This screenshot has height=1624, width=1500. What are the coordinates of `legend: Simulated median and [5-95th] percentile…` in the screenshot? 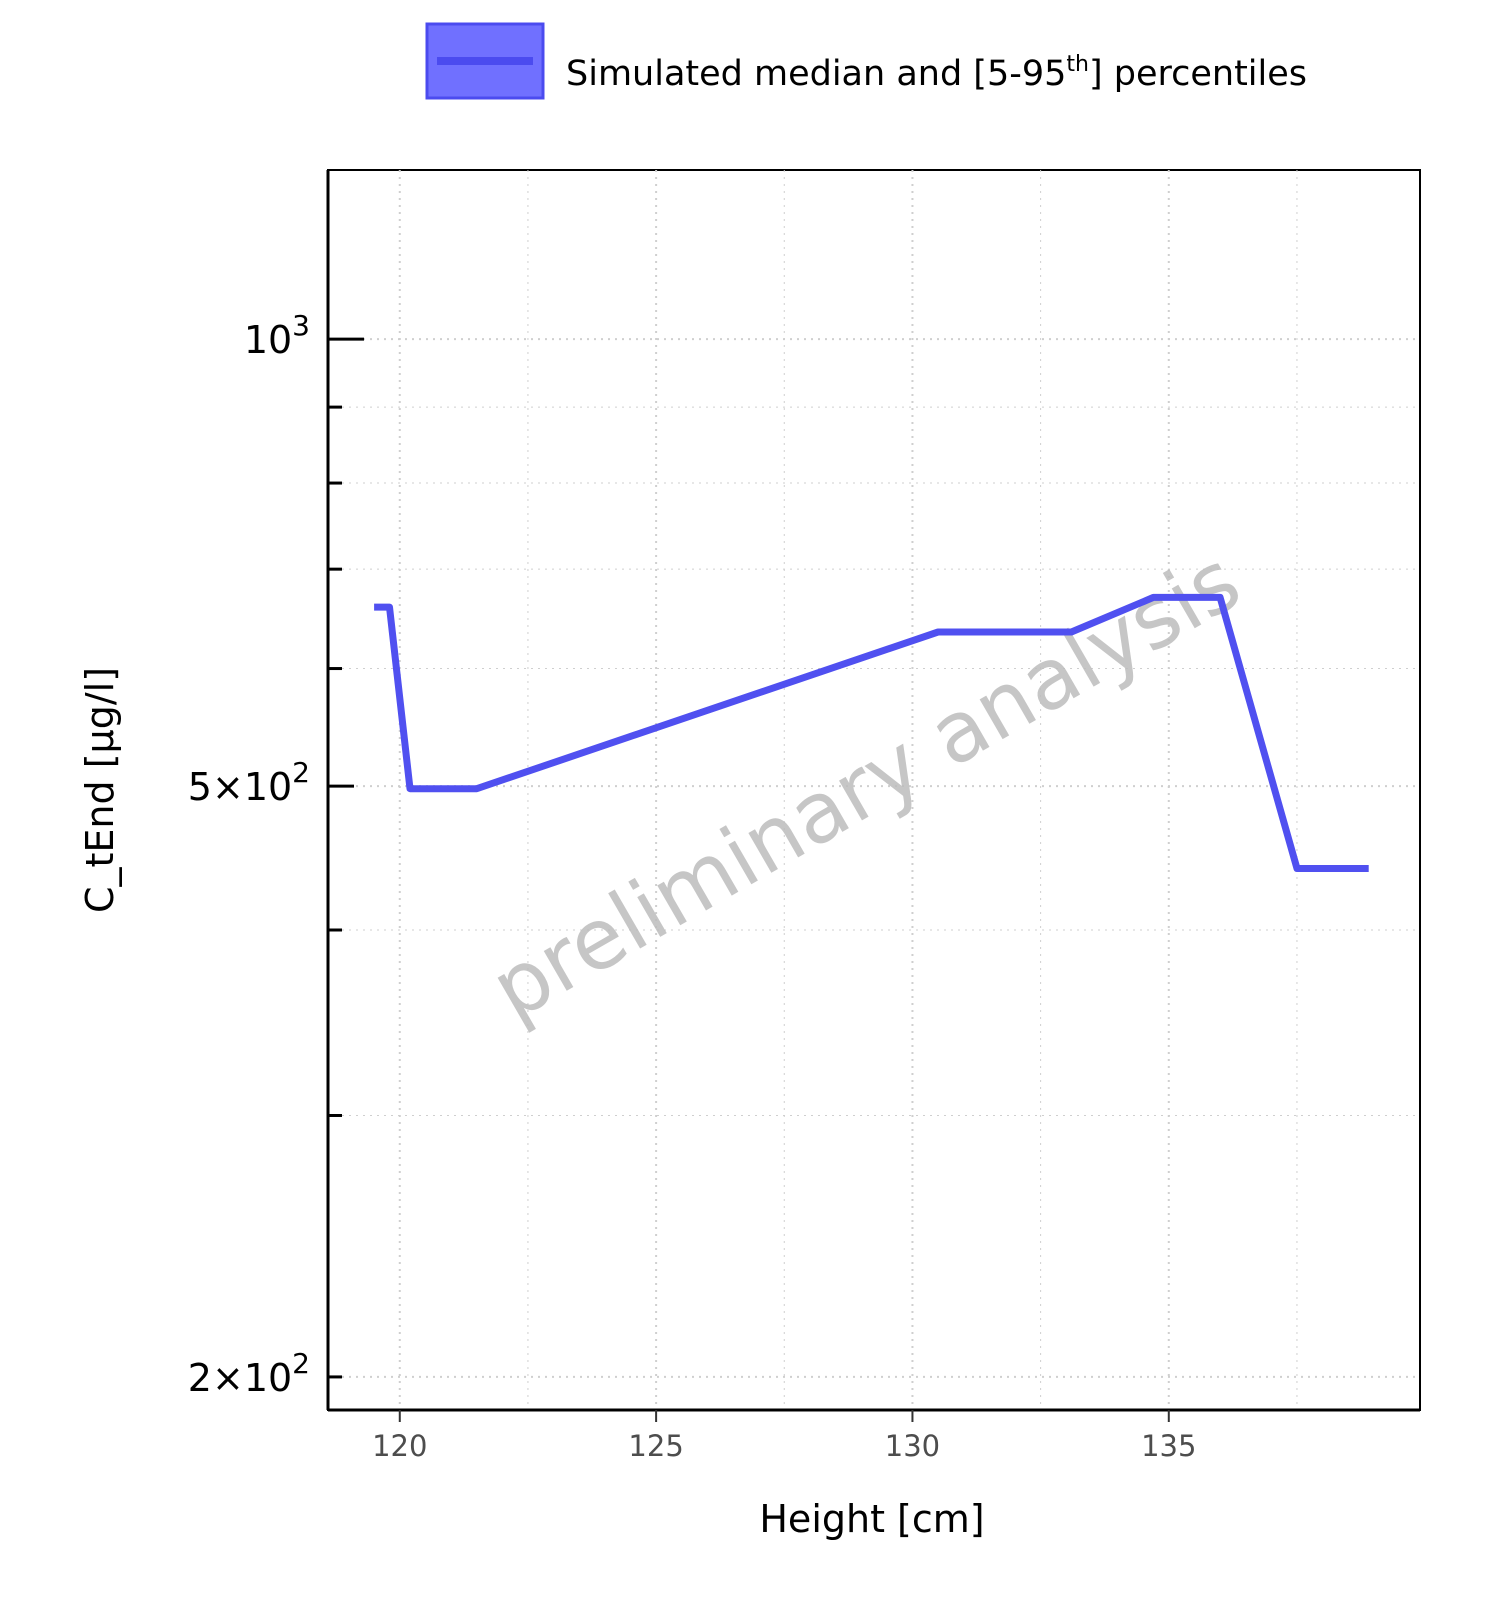 It's located at (866, 61).